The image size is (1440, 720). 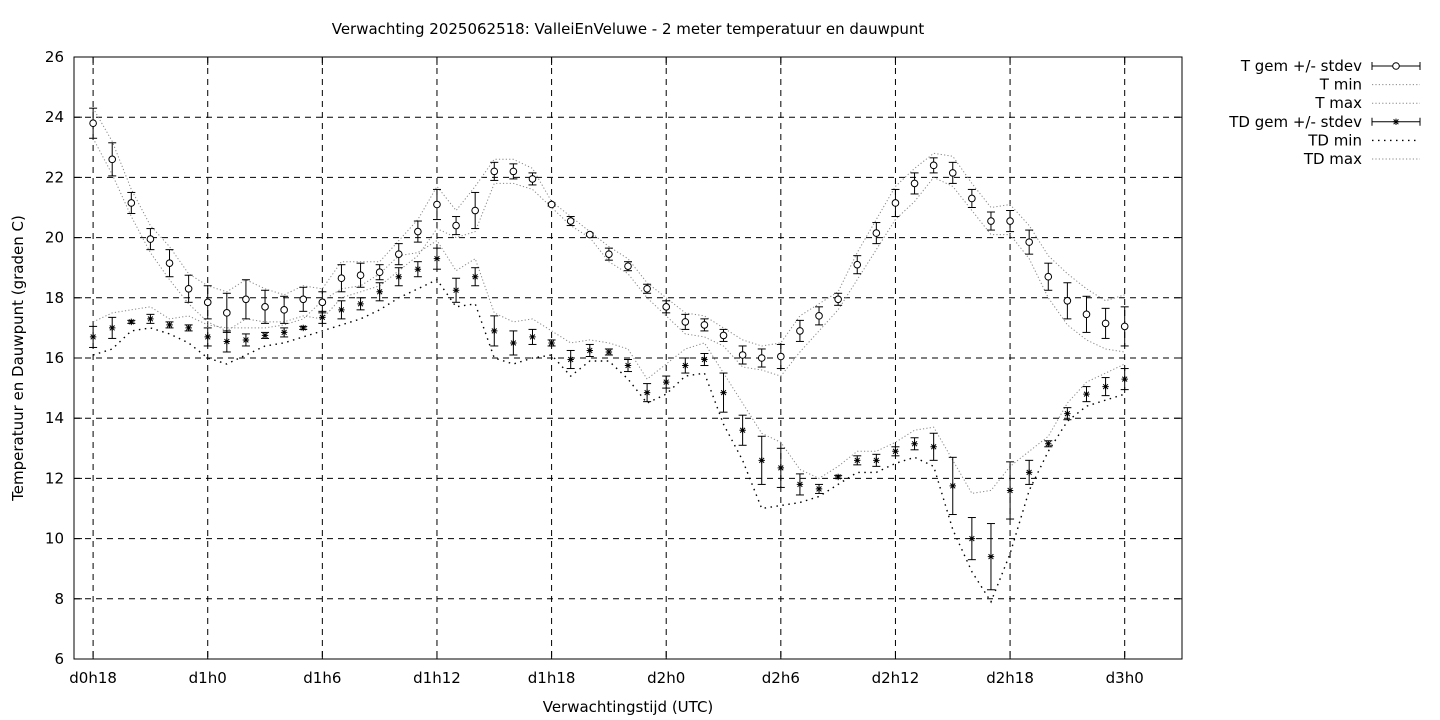 What do you see at coordinates (1332, 159) in the screenshot?
I see `legend-label: TD max` at bounding box center [1332, 159].